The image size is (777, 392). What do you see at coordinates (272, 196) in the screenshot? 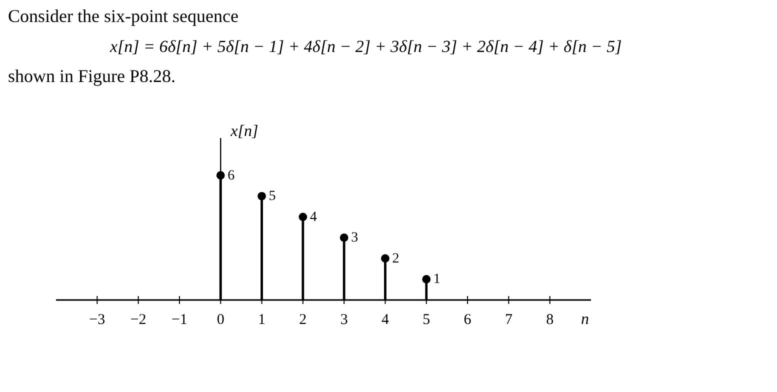
I see `data-label: 5` at bounding box center [272, 196].